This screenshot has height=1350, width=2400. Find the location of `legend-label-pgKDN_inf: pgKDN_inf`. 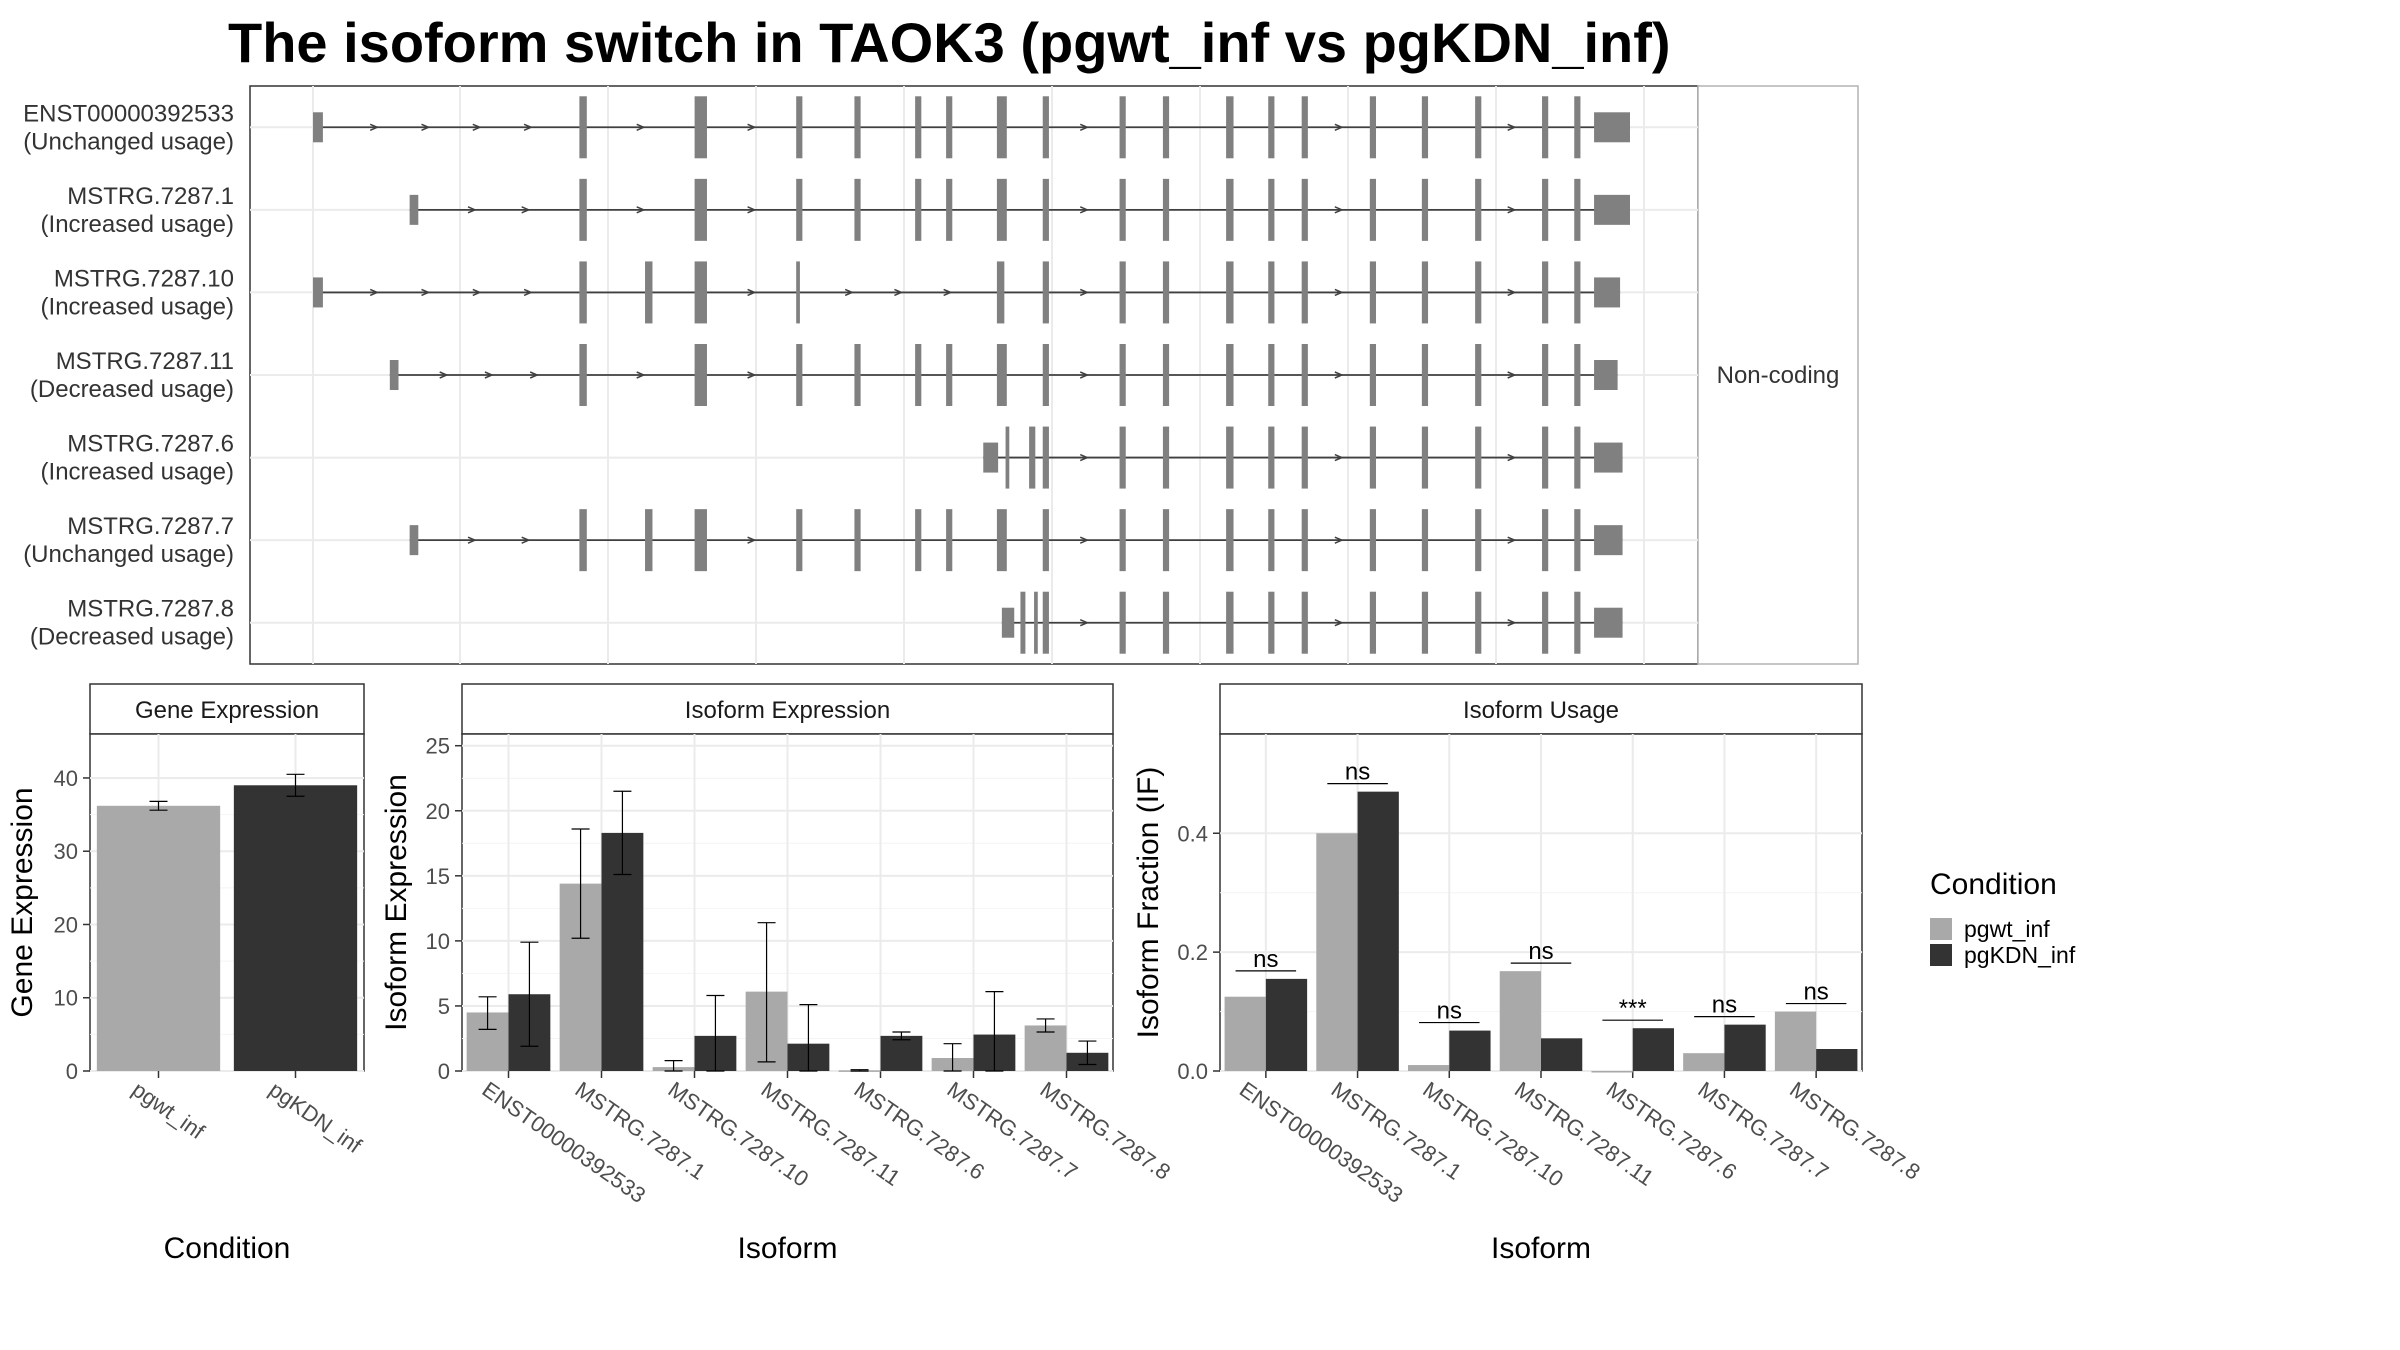

legend-label-pgKDN_inf: pgKDN_inf is located at coordinates (2020, 955).